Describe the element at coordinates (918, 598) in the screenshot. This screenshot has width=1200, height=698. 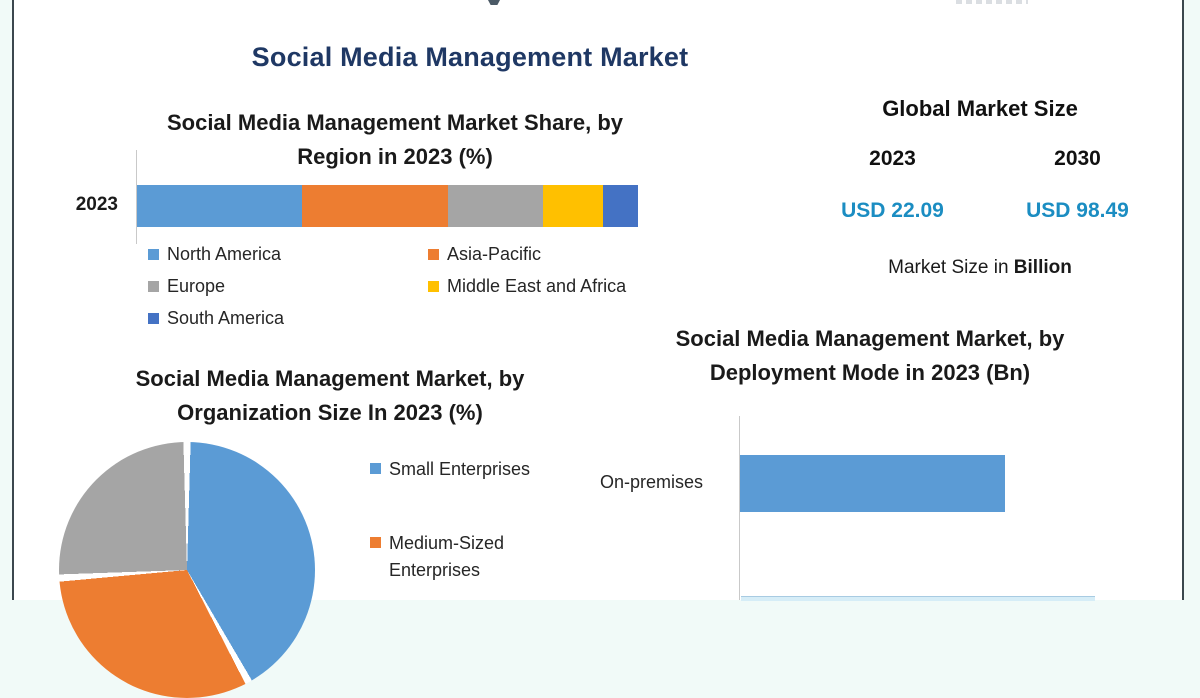
I see `cropped-bottom-bar` at that location.